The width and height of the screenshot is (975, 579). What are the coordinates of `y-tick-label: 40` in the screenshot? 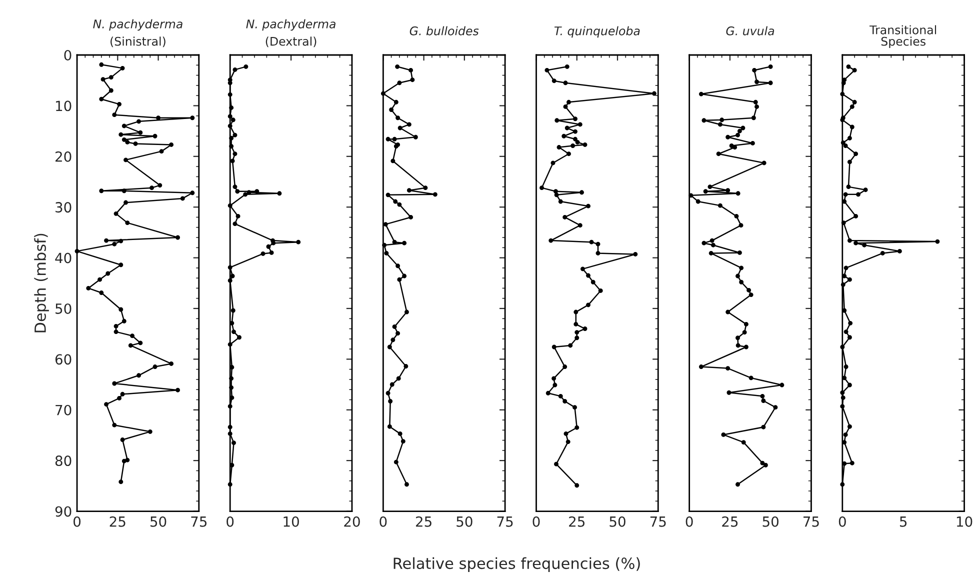 It's located at (63, 258).